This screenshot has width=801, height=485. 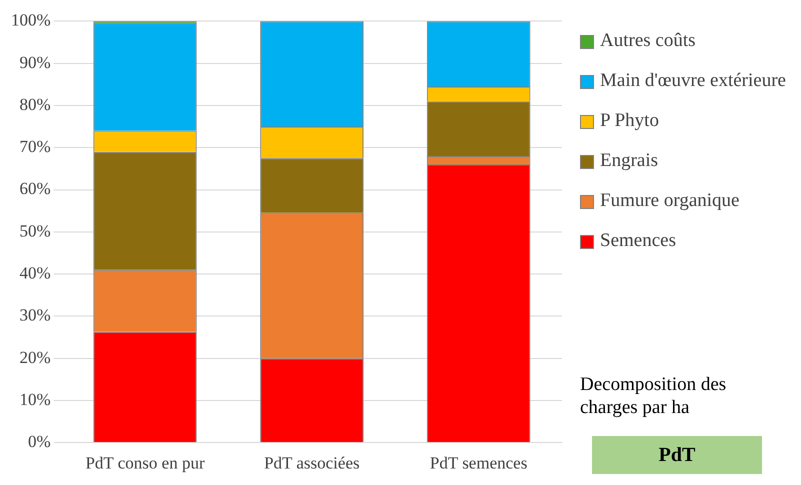 What do you see at coordinates (638, 241) in the screenshot?
I see `legend-label: Semences` at bounding box center [638, 241].